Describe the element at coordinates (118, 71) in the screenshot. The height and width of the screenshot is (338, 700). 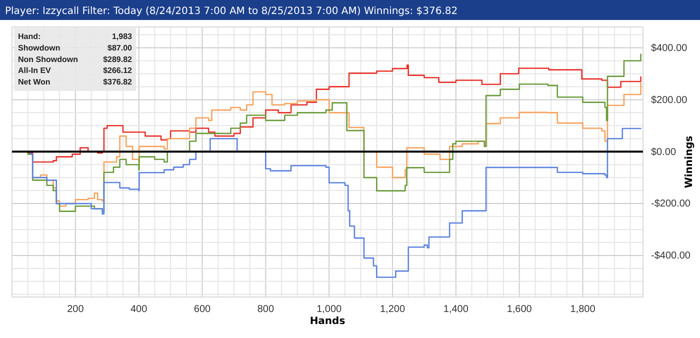
I see `annotation: $266.12` at that location.